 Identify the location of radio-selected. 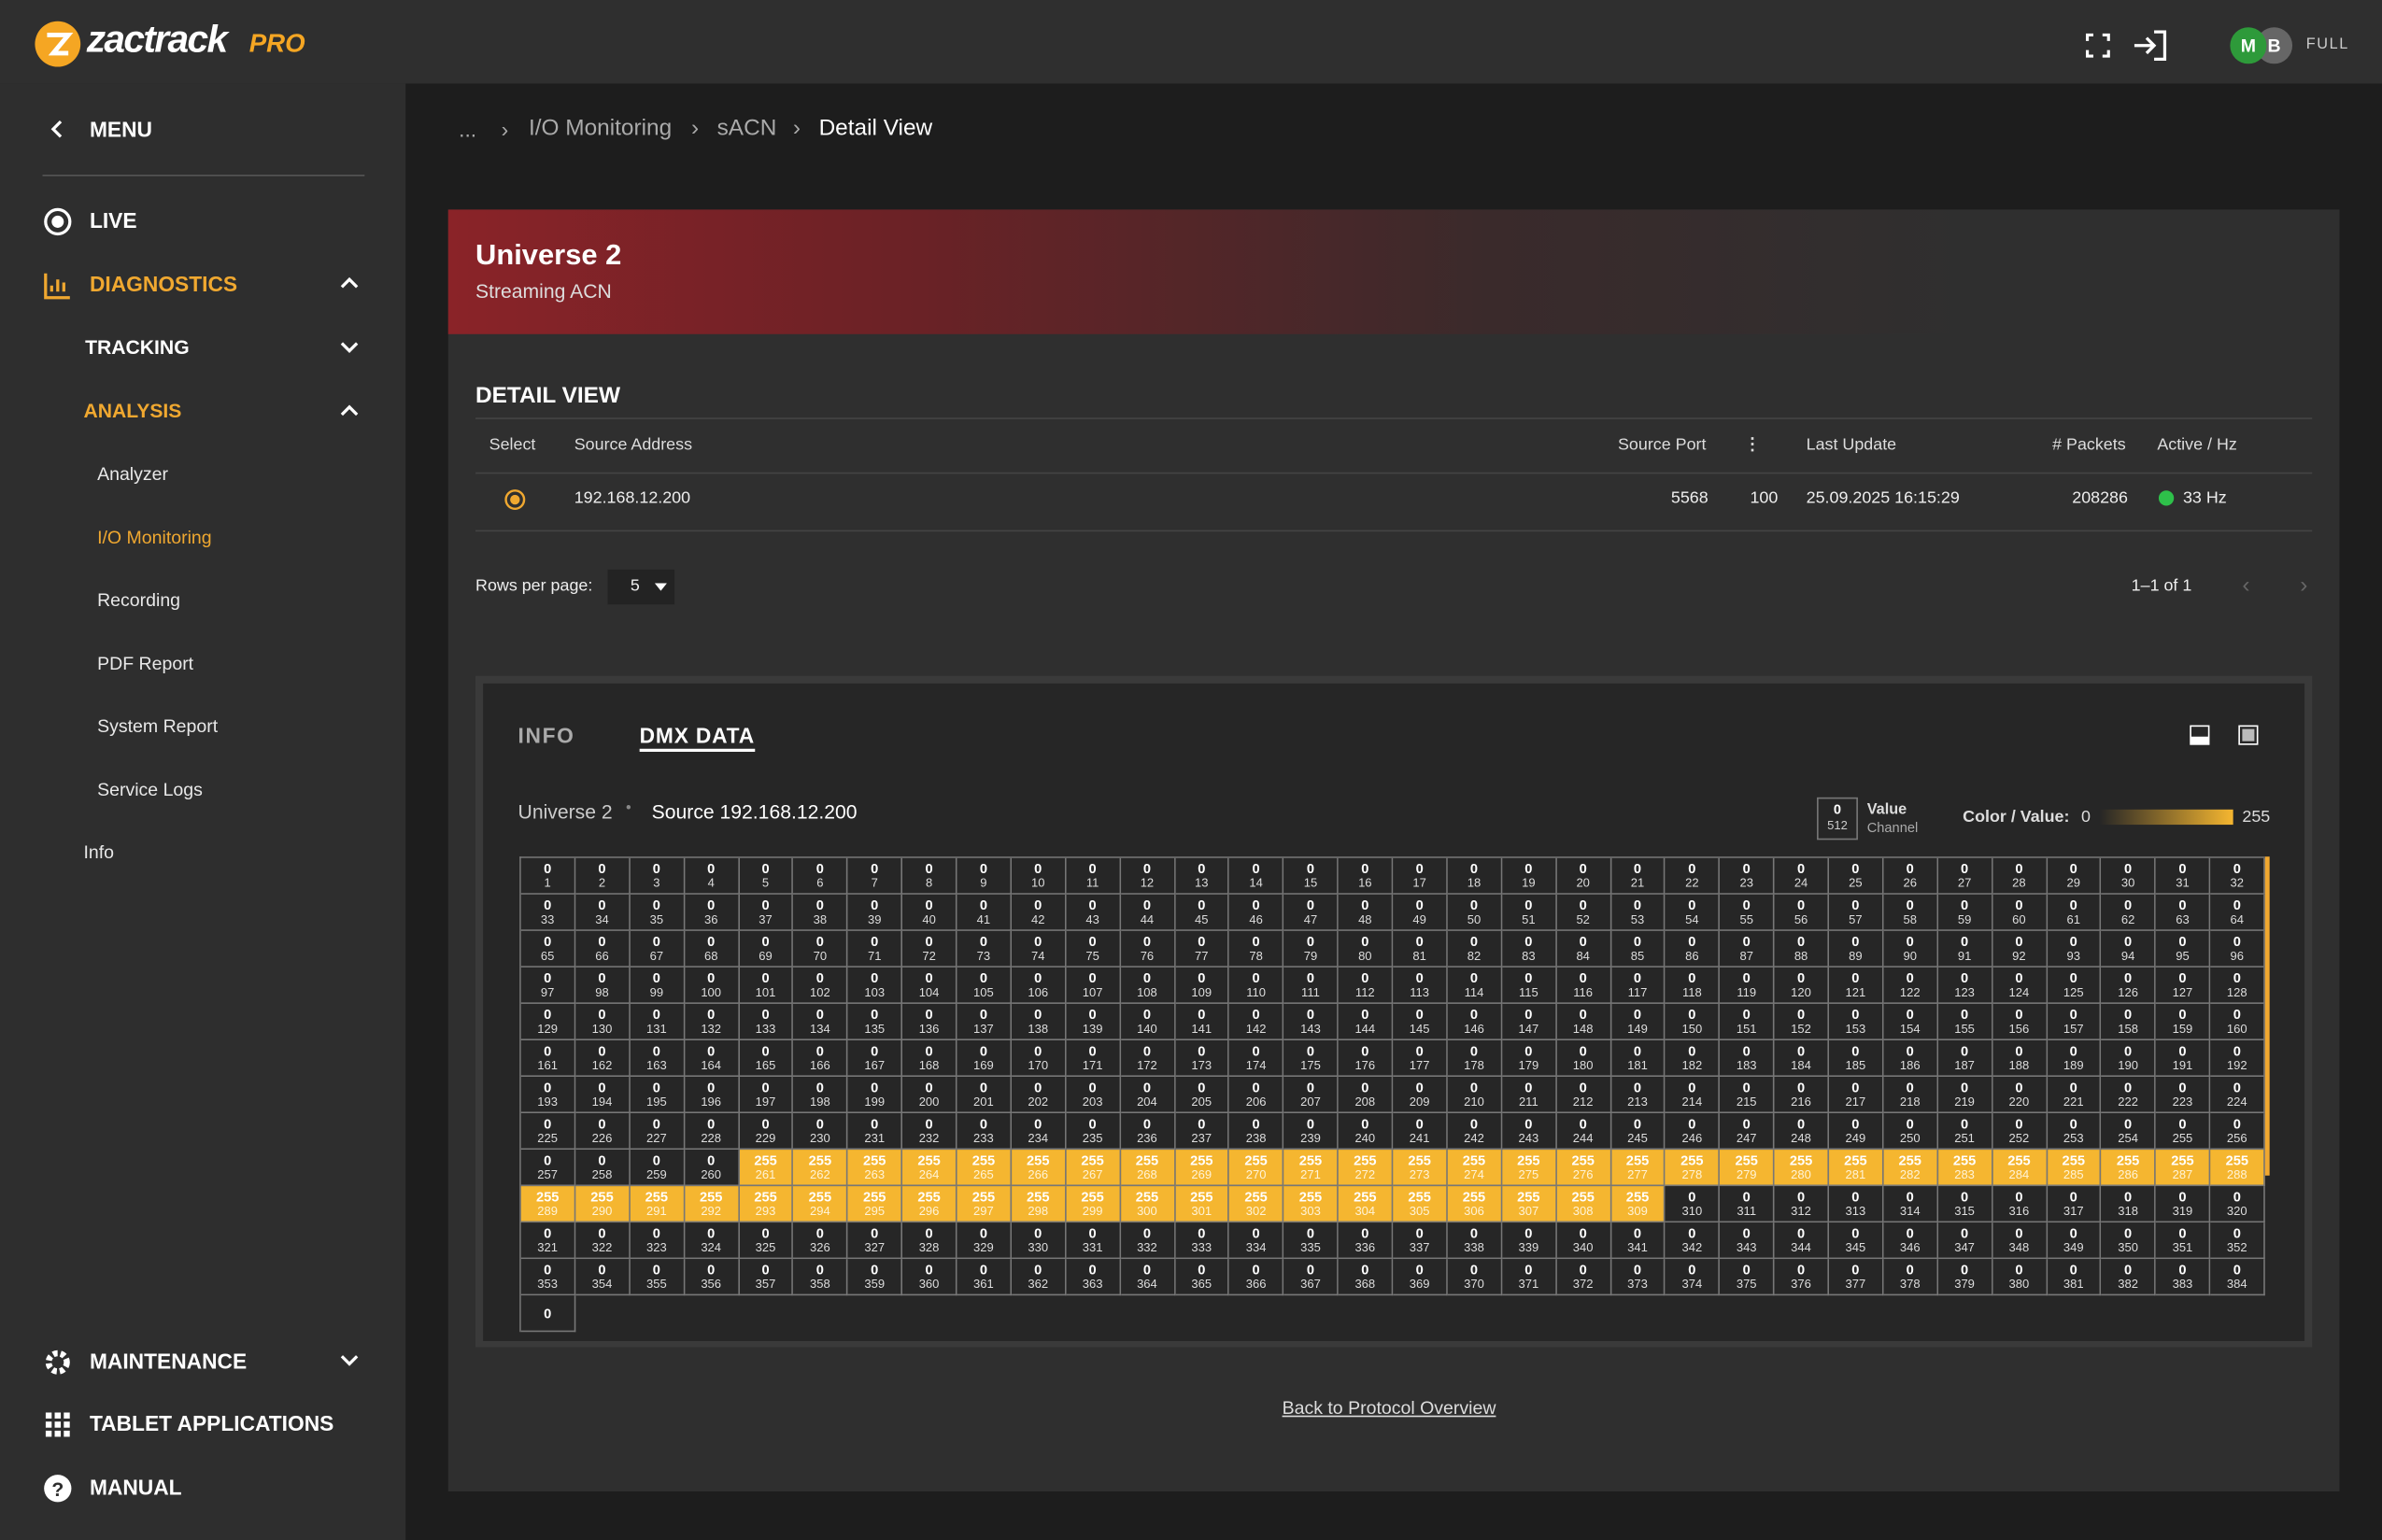
(515, 500).